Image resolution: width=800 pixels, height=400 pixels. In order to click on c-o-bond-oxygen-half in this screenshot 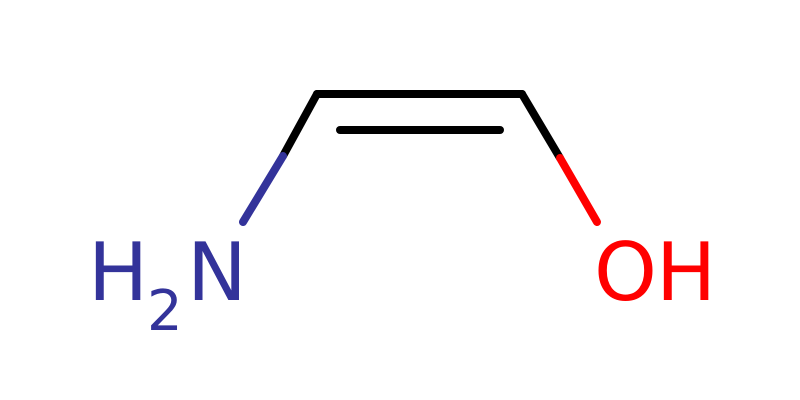, I will do `click(578, 190)`.